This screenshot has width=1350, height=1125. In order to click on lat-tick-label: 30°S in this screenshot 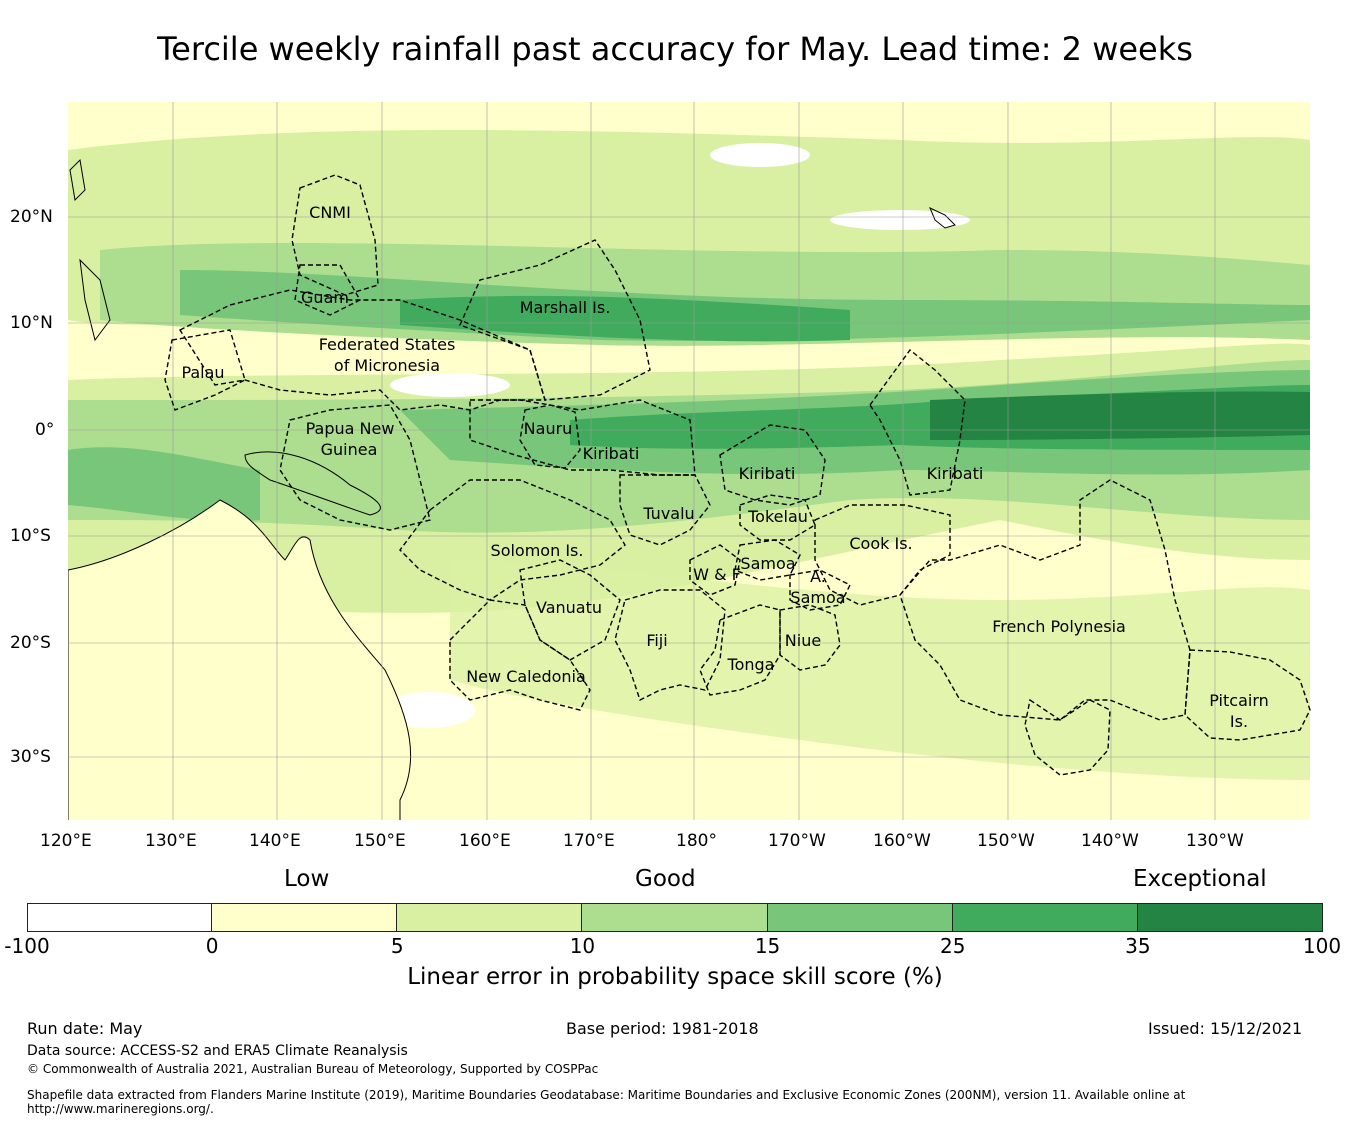, I will do `click(30, 757)`.